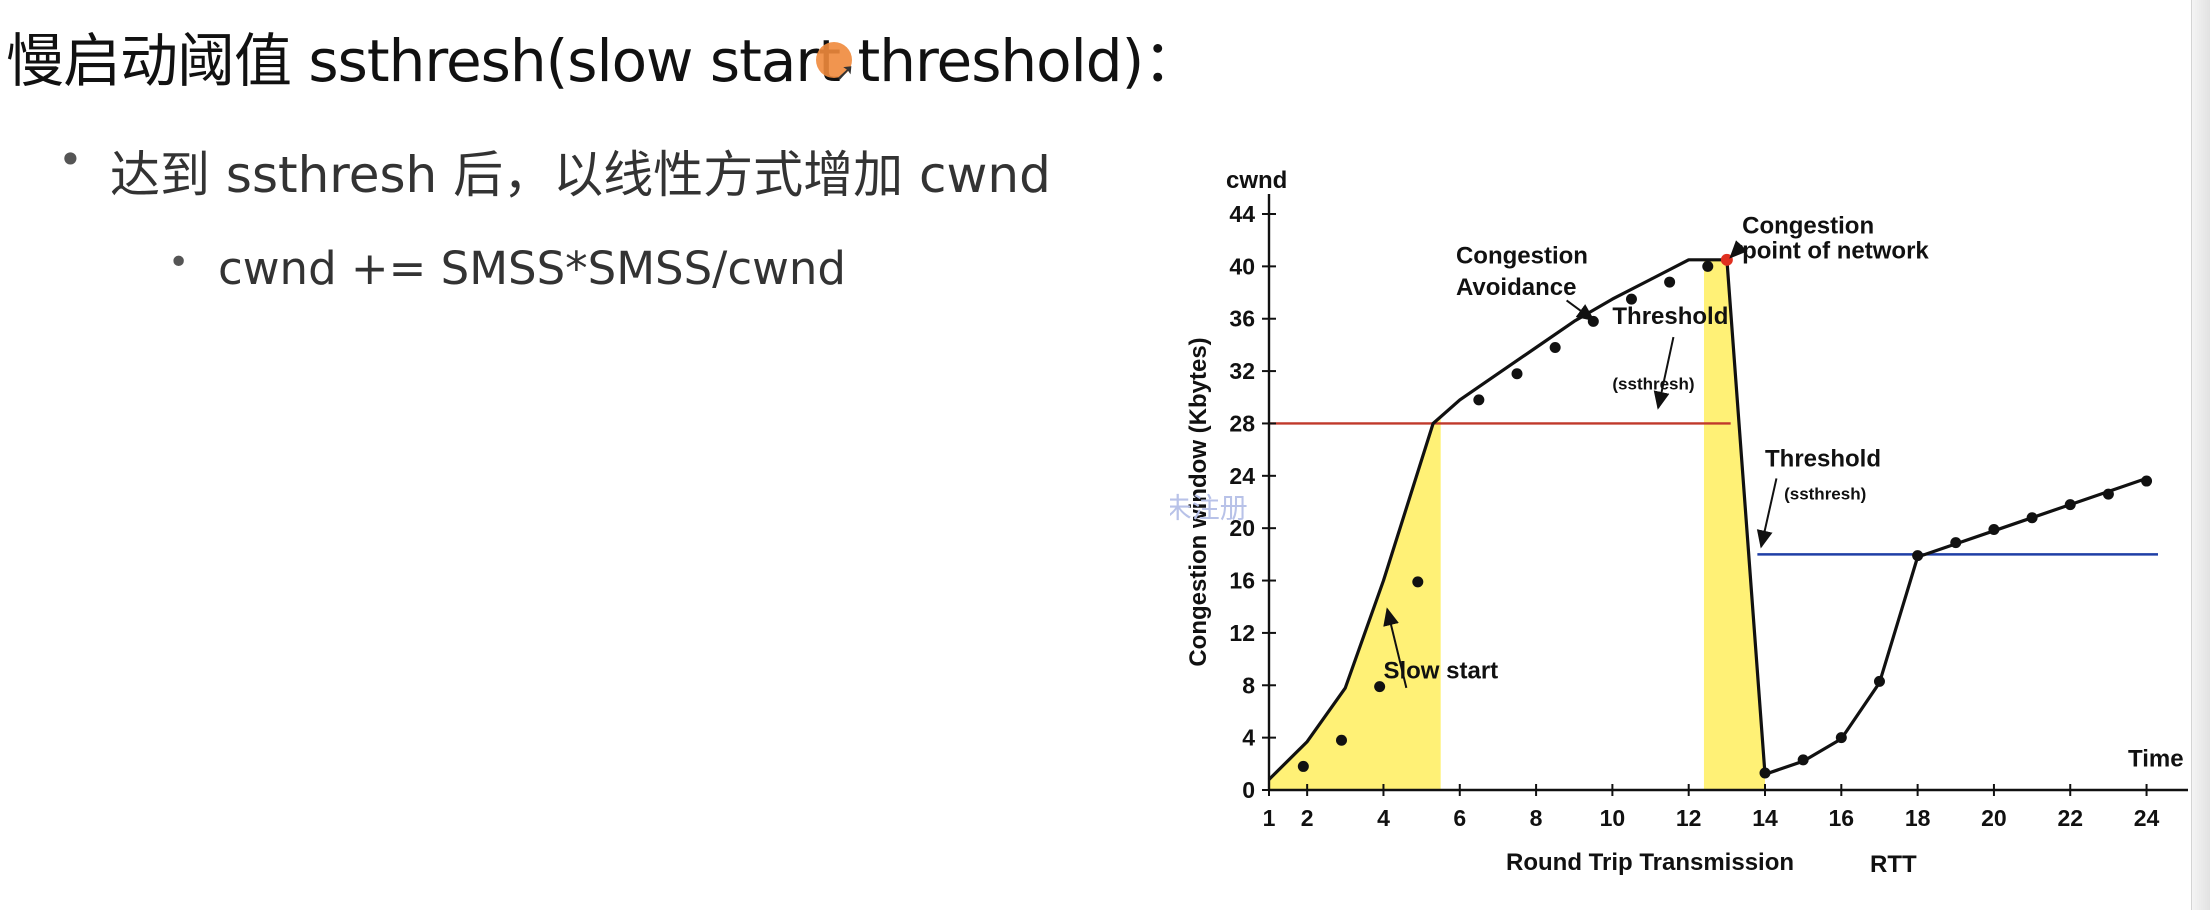 The height and width of the screenshot is (910, 2210). Describe the element at coordinates (1765, 818) in the screenshot. I see `x-tick-label: 14` at that location.